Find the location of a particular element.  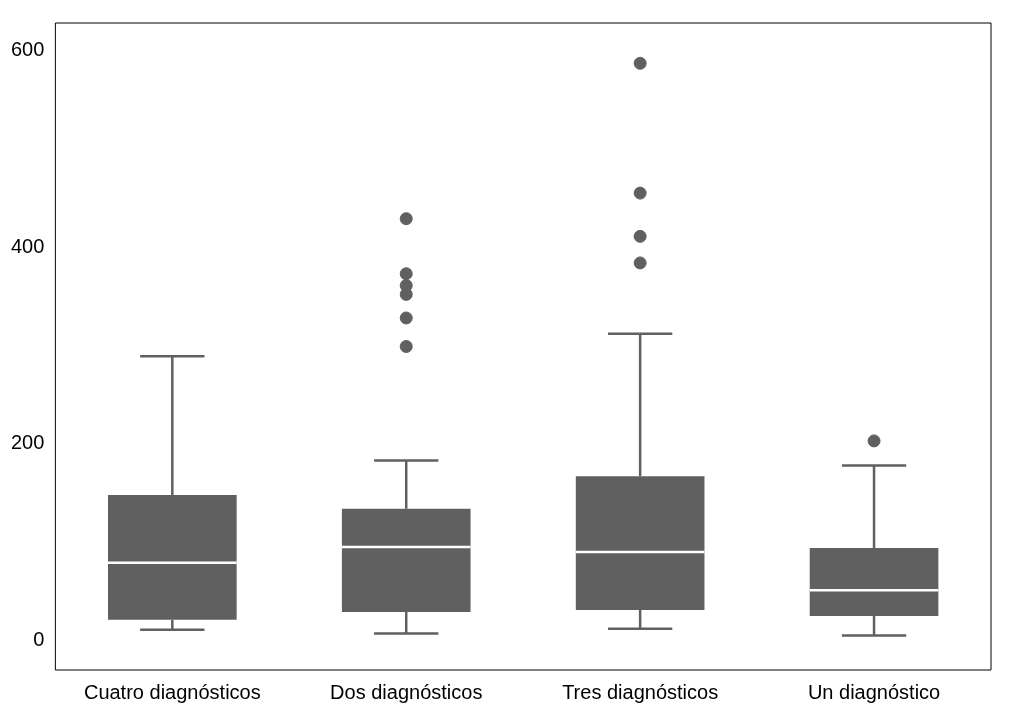

y-tick-label: 600 is located at coordinates (27, 49).